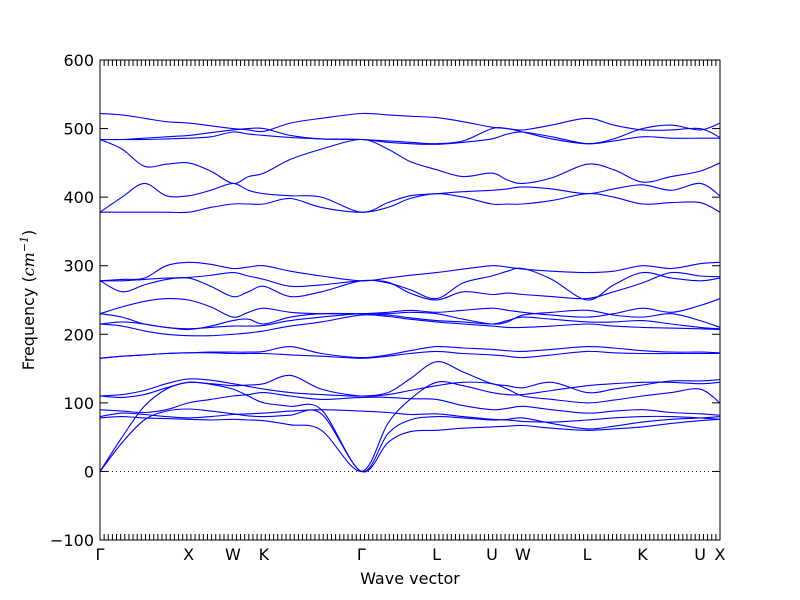 The width and height of the screenshot is (800, 600). Describe the element at coordinates (78, 60) in the screenshot. I see `y-tick-label: 600` at that location.